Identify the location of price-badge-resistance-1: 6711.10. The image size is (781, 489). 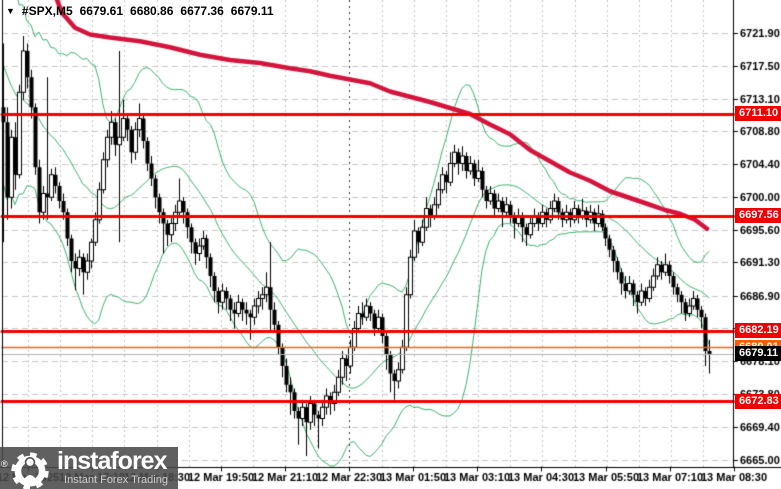
(758, 113).